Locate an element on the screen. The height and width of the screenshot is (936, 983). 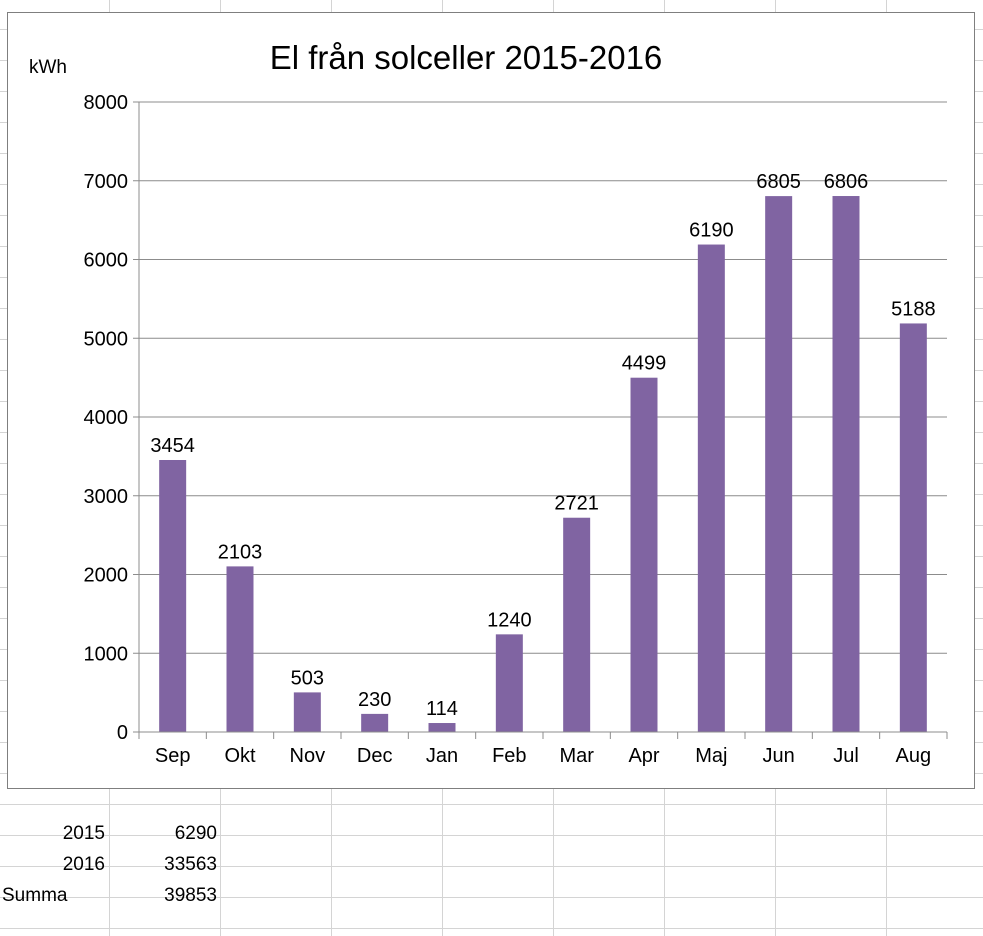
x-tick-label-jun: Jun is located at coordinates (779, 756).